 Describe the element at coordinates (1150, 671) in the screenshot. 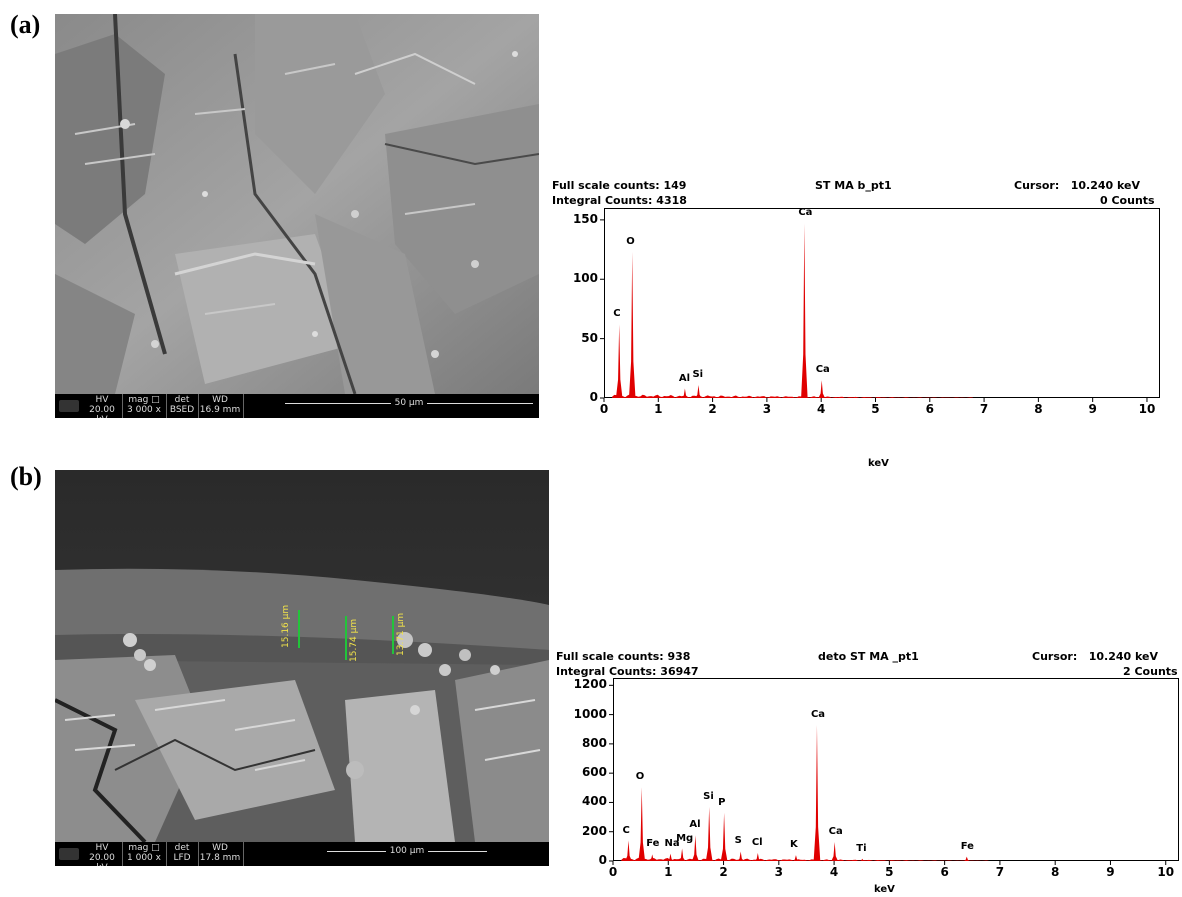

I see `counts-readout-b: 2 Counts` at that location.